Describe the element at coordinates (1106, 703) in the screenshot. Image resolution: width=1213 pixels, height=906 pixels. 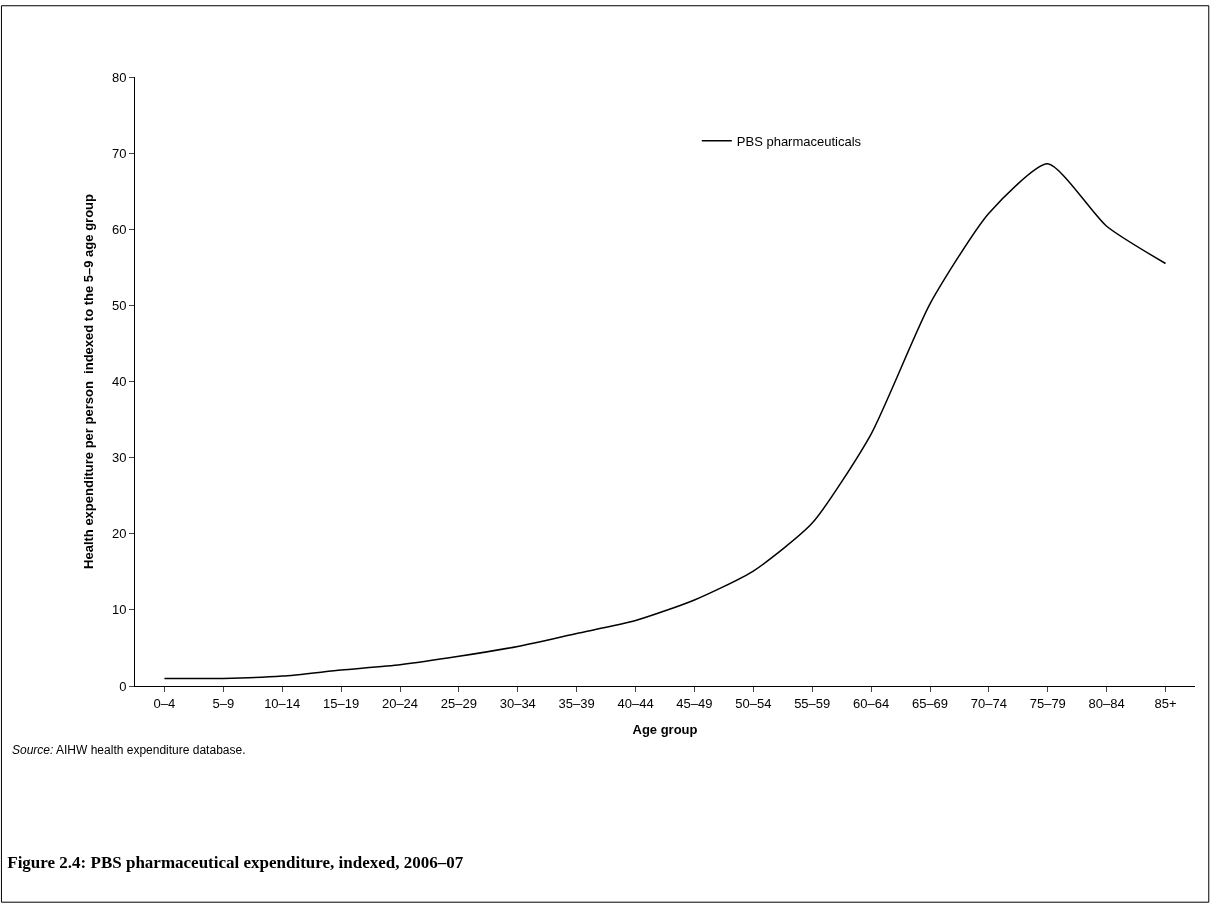
I see `x-tick-label: 80–84` at that location.